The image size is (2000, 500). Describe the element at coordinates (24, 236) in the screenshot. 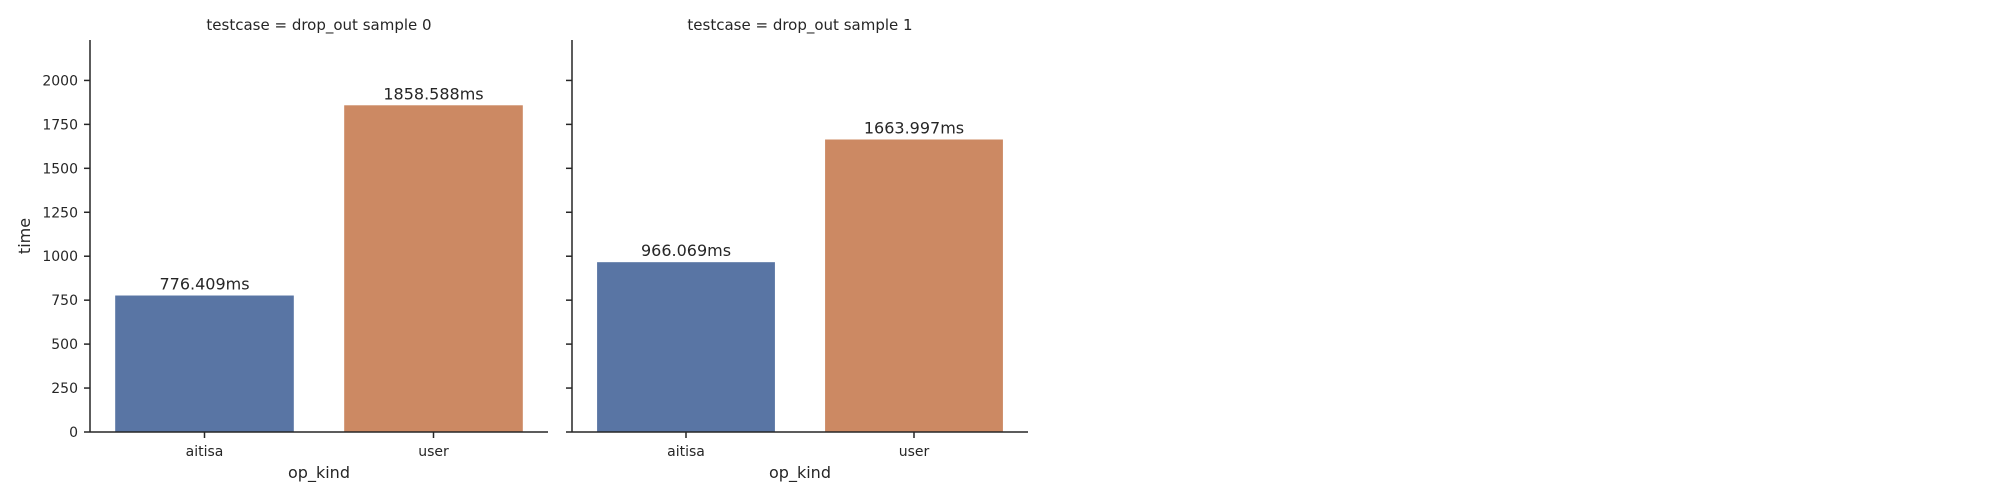

I see `y-axis-label: time` at that location.